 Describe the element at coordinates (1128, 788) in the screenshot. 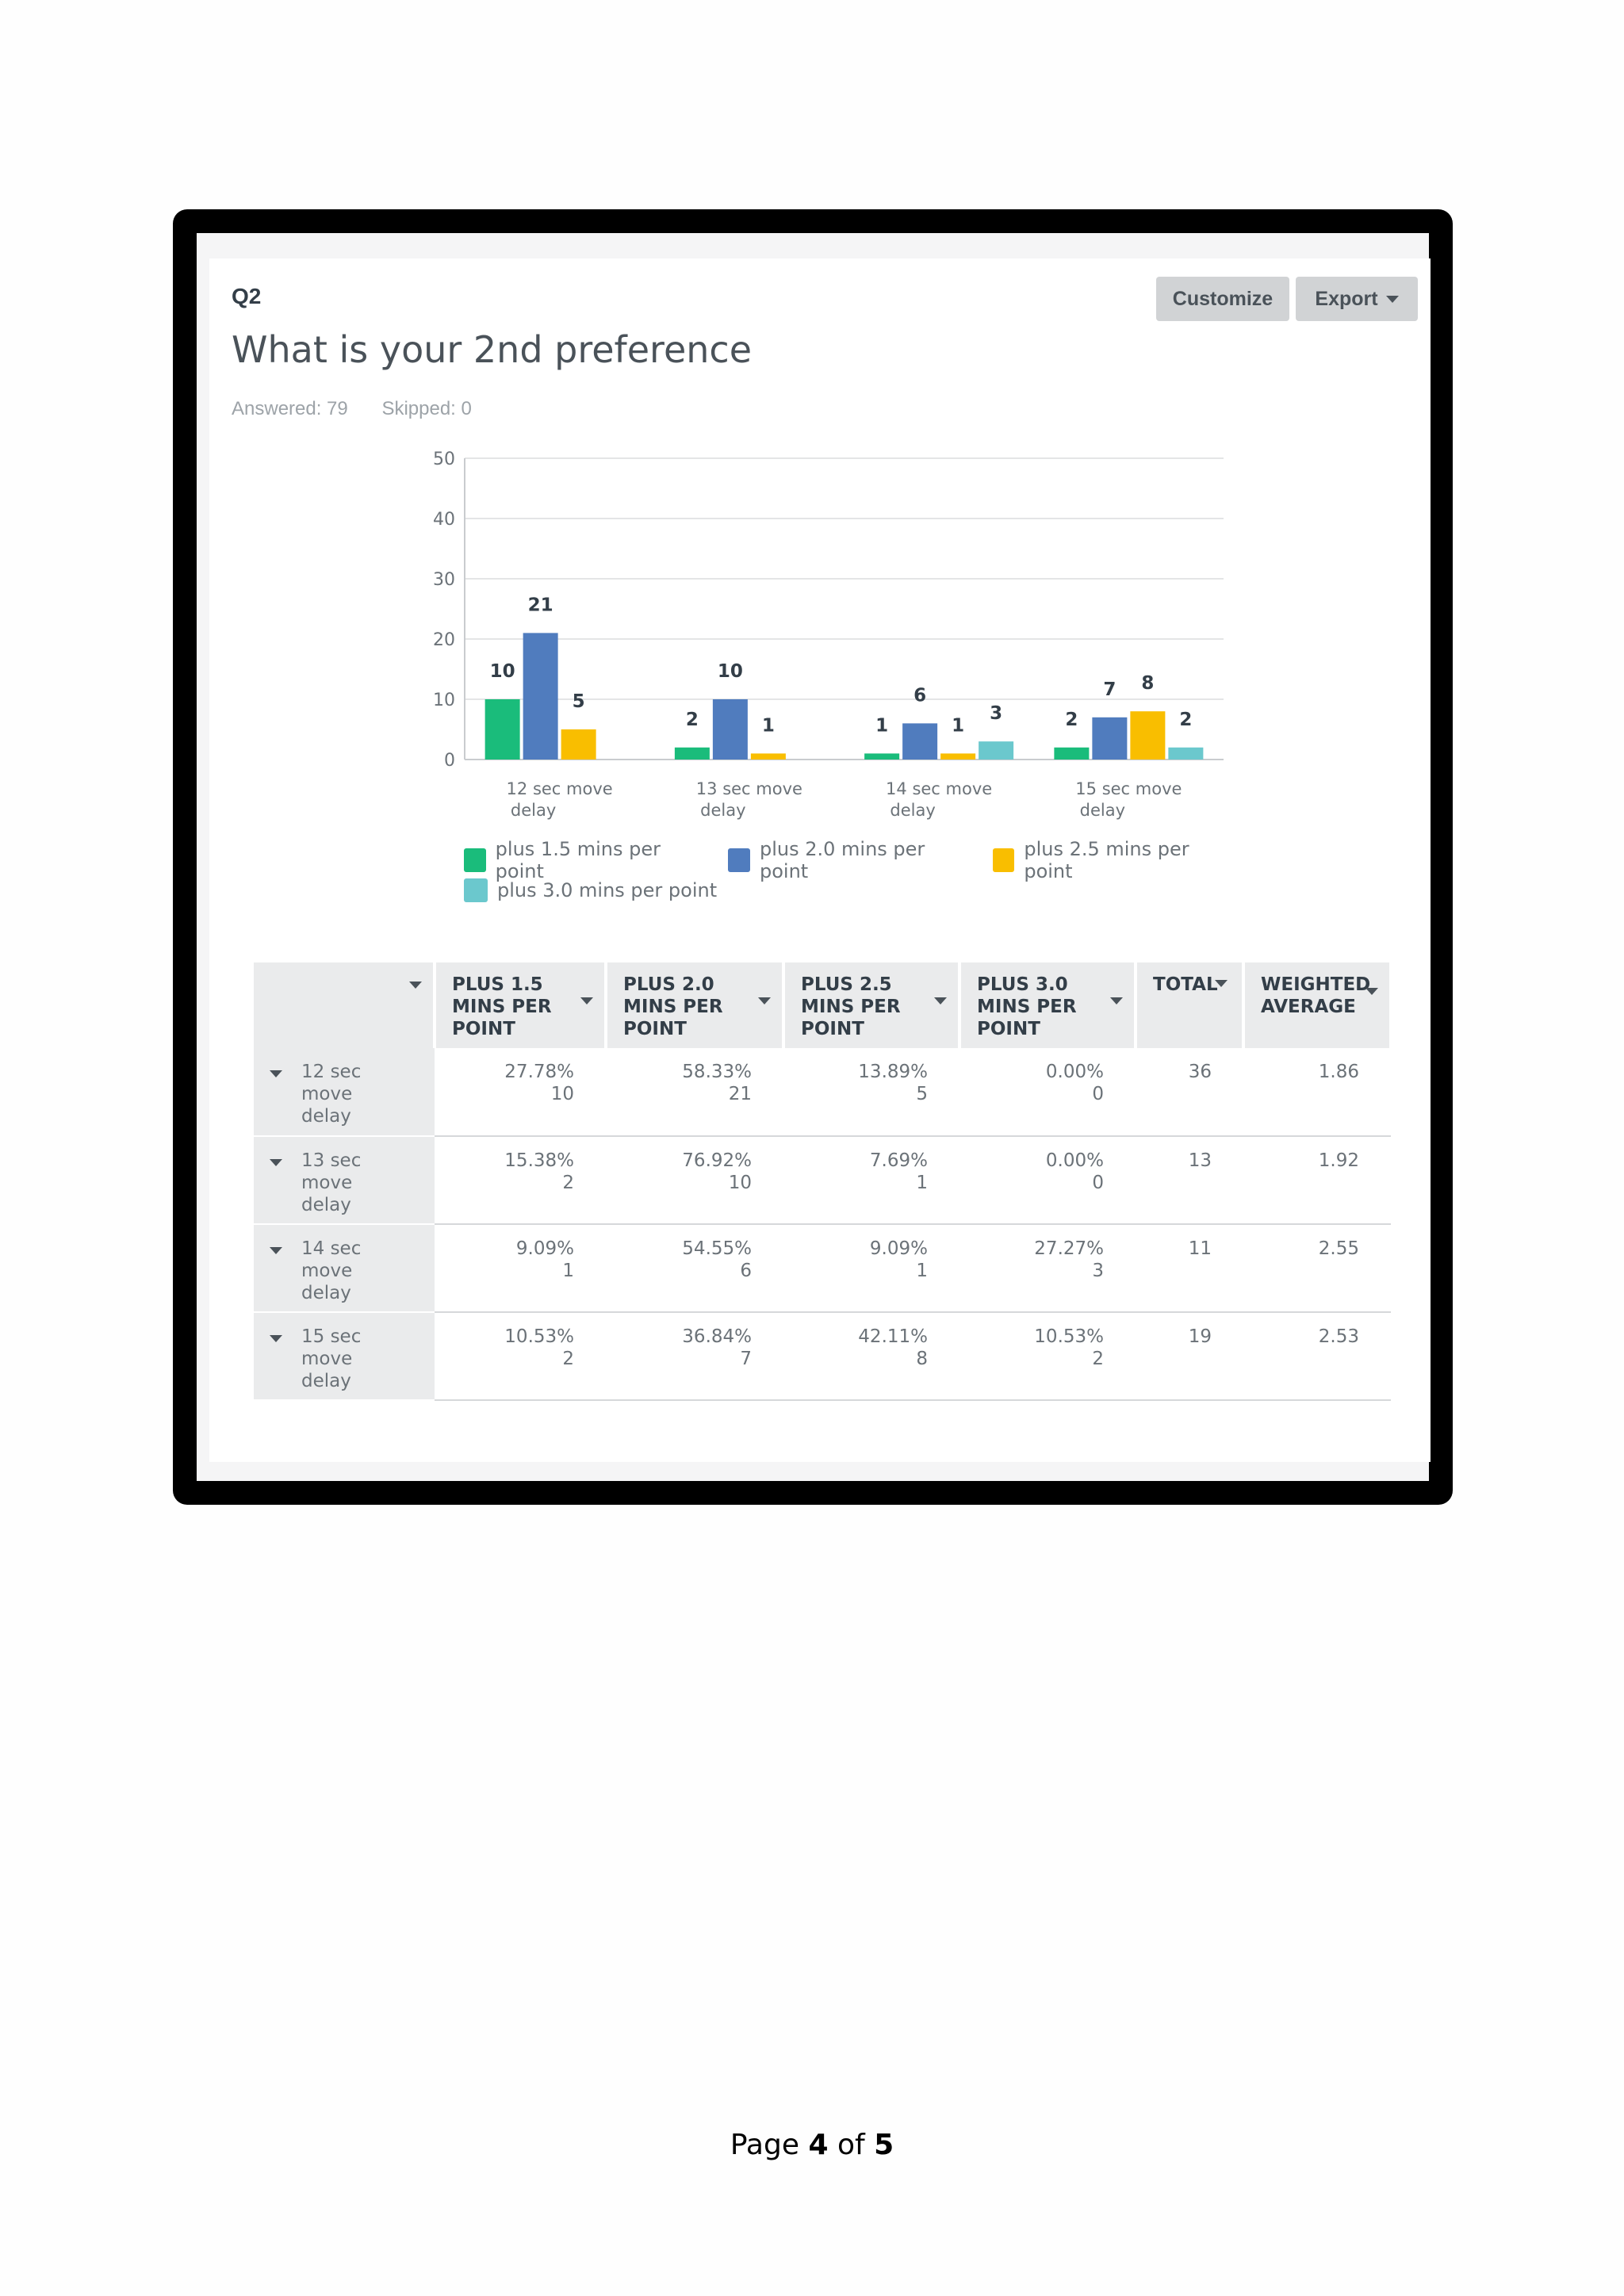

I see `x-tick-label: 15 sec move` at that location.